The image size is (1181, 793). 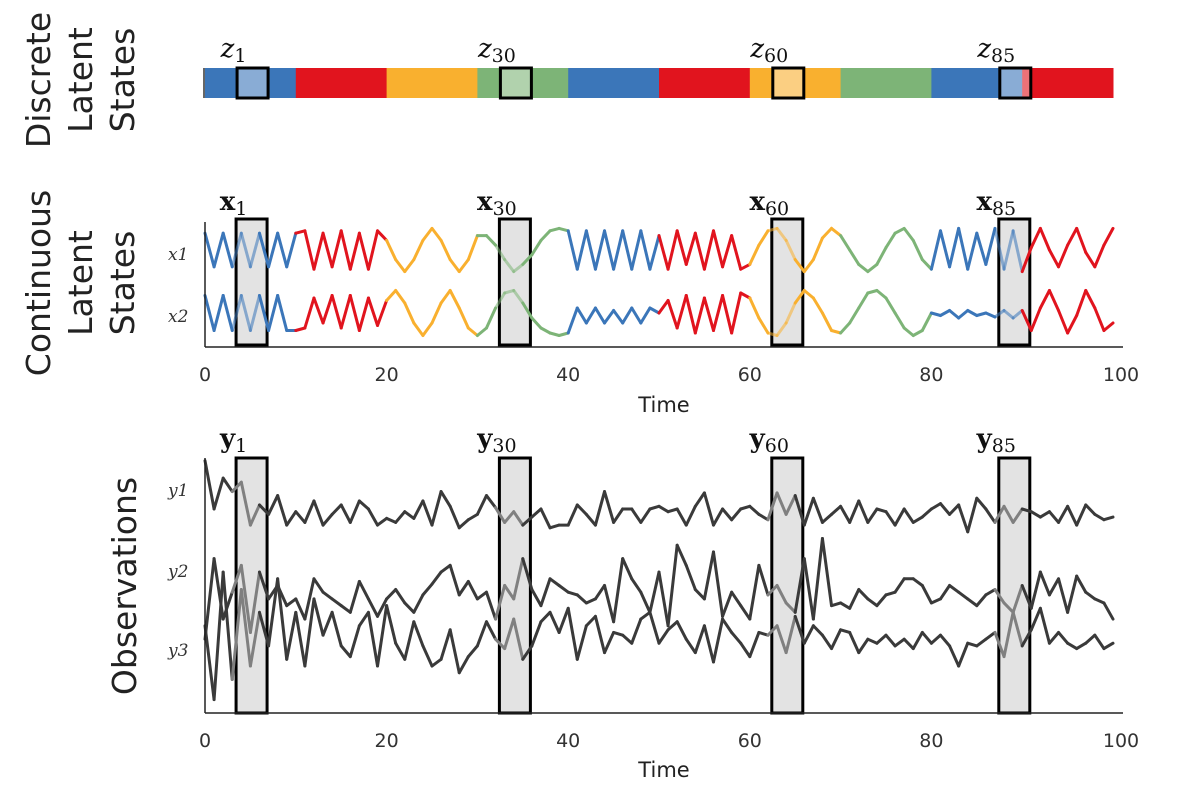 I want to click on observations-x-tick-40: 40, so click(x=568, y=741).